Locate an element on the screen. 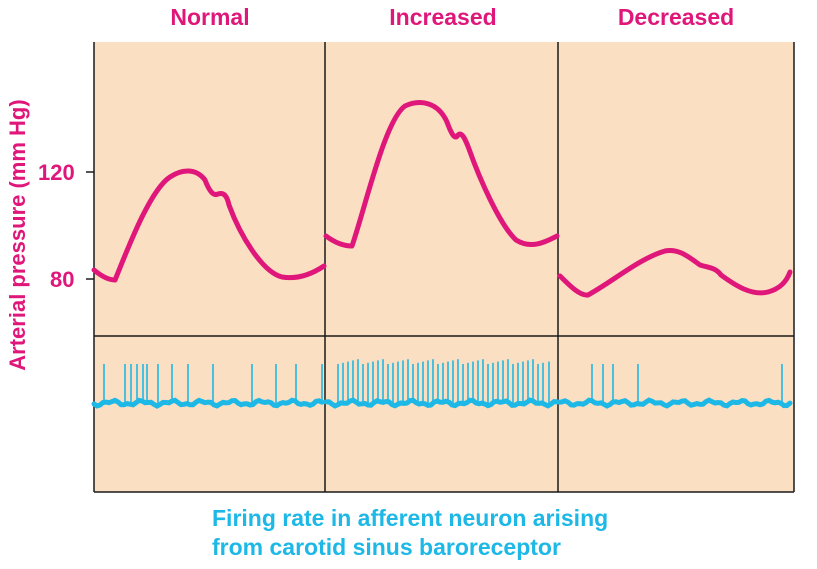  pressure-trace-normal is located at coordinates (209, 225).